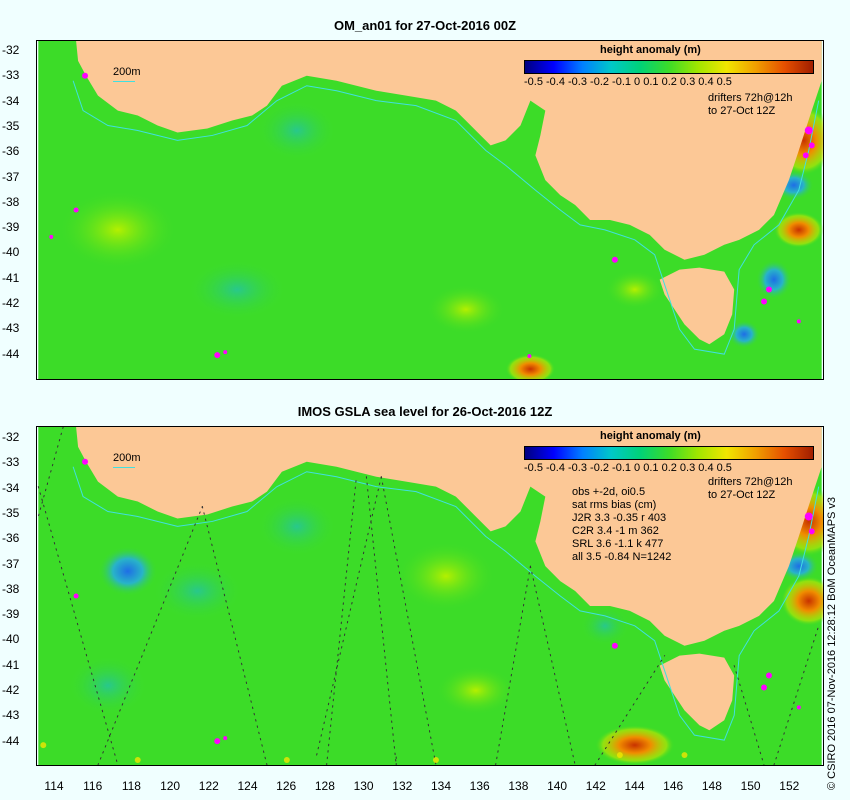 This screenshot has height=800, width=850. What do you see at coordinates (441, 786) in the screenshot?
I see `x-tick-label: 134` at bounding box center [441, 786].